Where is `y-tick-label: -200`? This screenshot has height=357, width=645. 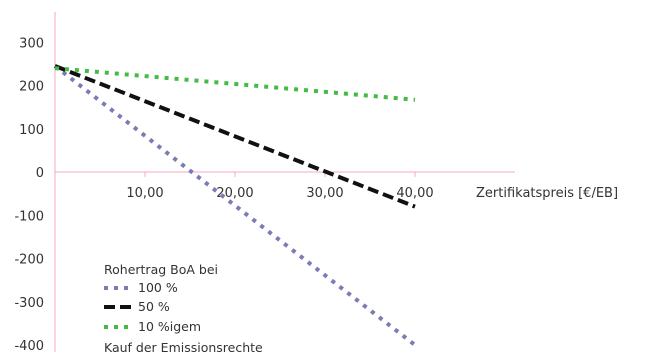 y-tick-label: -200 is located at coordinates (29, 260).